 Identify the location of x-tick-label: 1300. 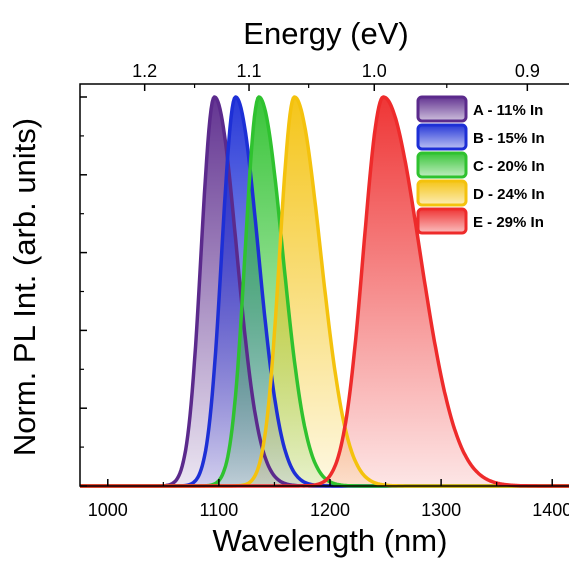
(441, 510).